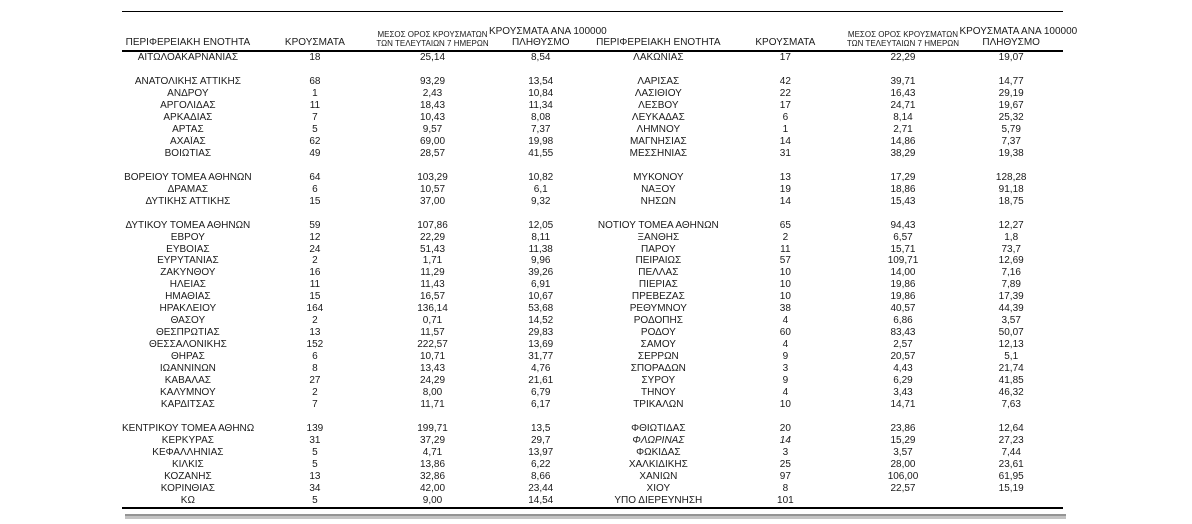 This screenshot has width=1192, height=524. Describe the element at coordinates (315, 476) in the screenshot. I see `cases-cell: 13` at that location.